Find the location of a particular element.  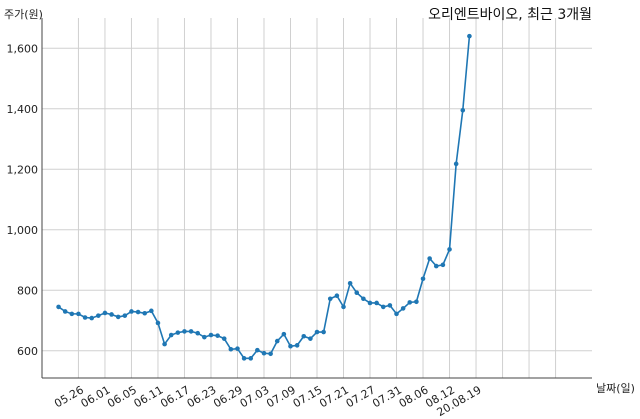

y-tick-label: 1,400 is located at coordinates (23, 109).